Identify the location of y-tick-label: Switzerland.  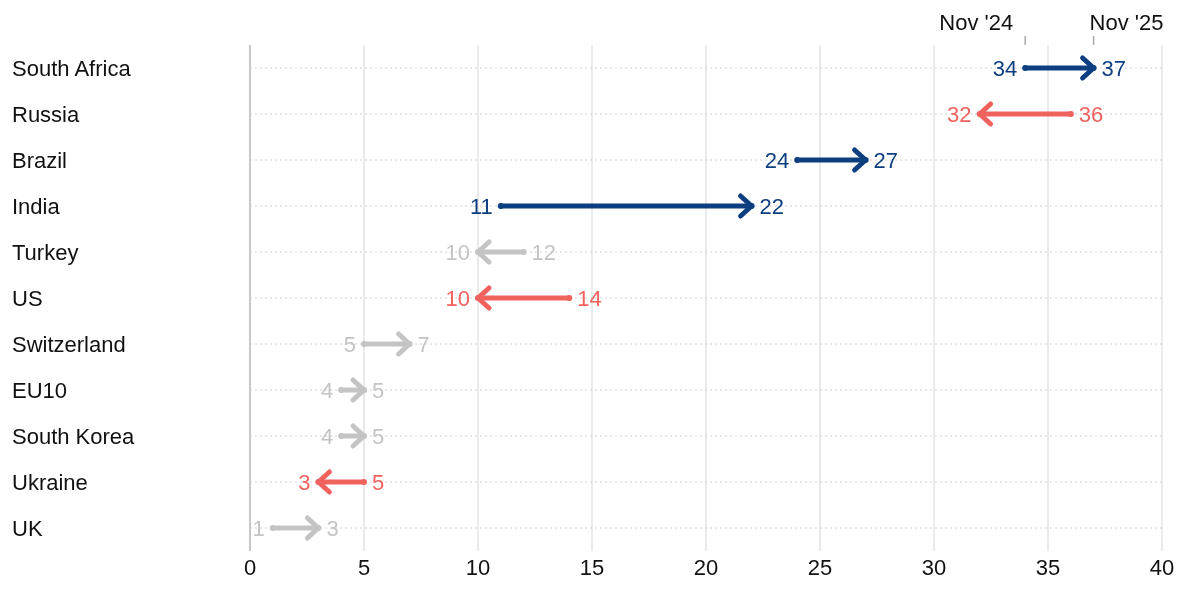
(69, 344).